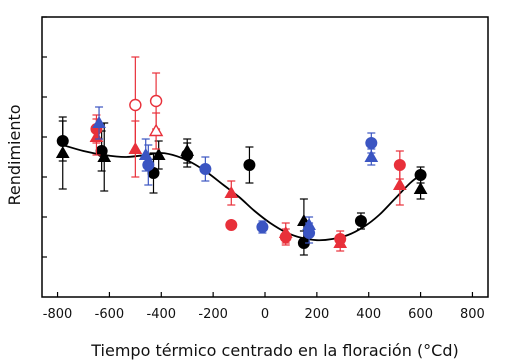 This screenshot has height=363, width=530. I want to click on series-circle, so click(260, 188).